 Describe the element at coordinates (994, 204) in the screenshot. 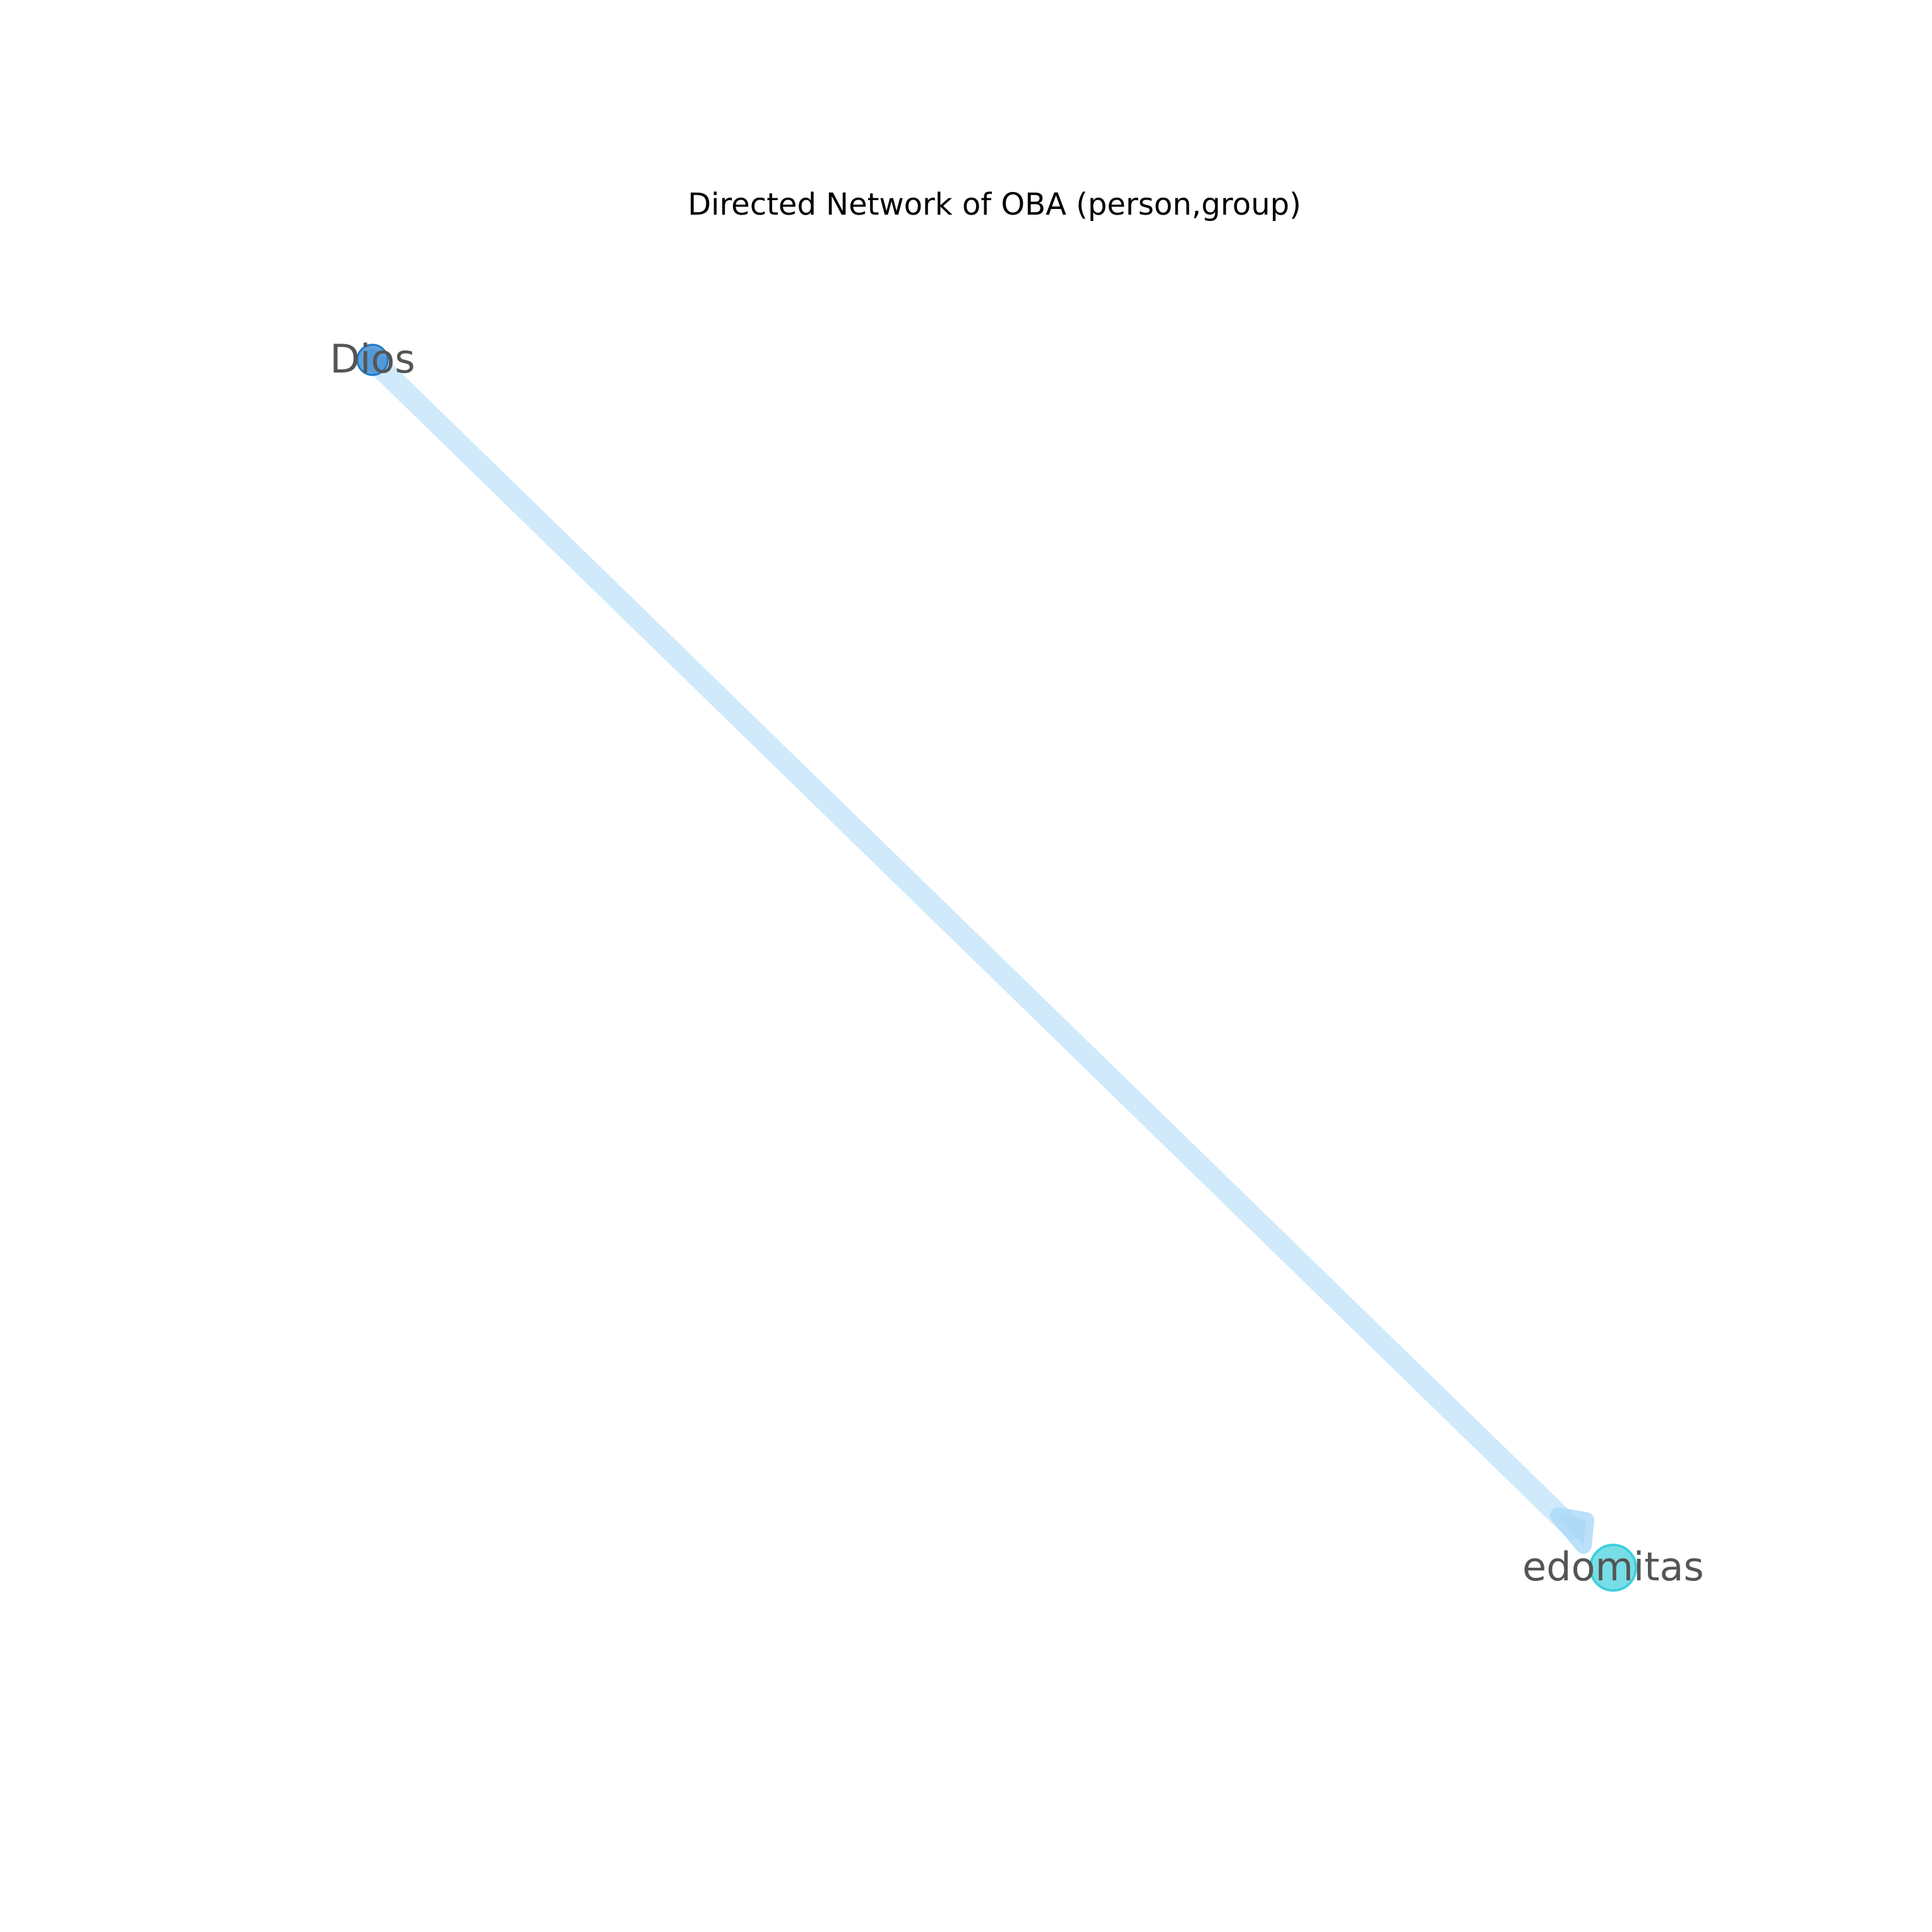

I see `figure-title: Directed Network of OBA (person,group)` at that location.